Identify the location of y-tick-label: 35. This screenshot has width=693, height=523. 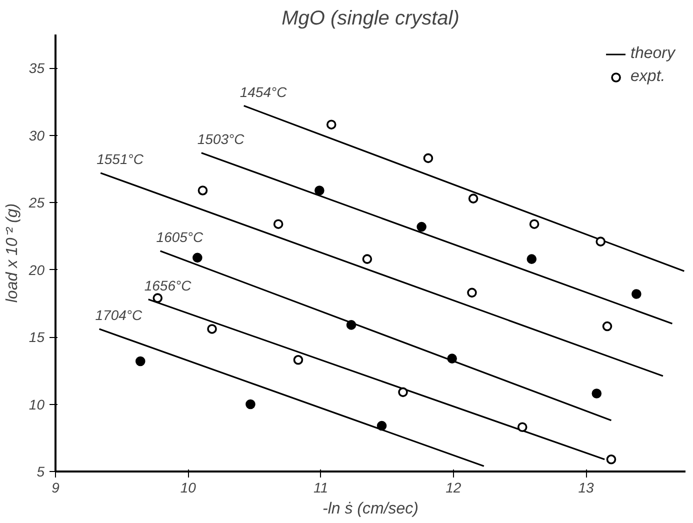
(36, 68).